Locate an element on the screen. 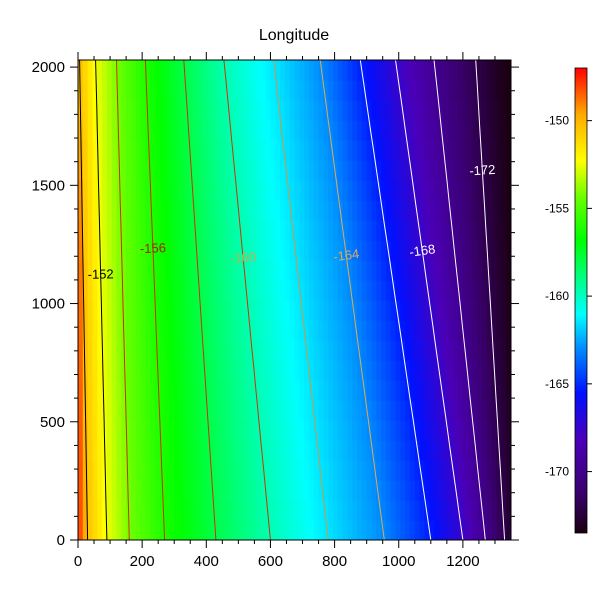 The image size is (600, 600). contour-line is located at coordinates (459, 300).